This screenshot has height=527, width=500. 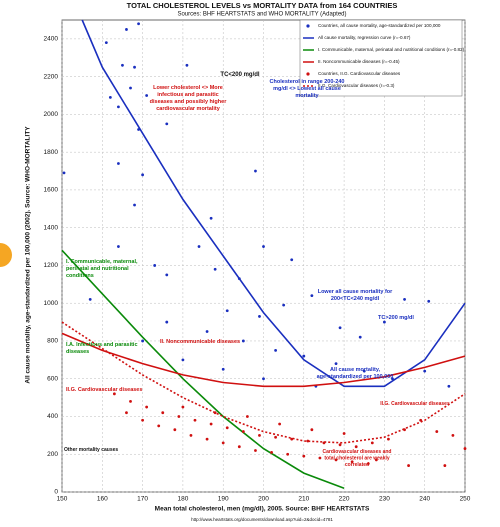 What do you see at coordinates (51, 303) in the screenshot?
I see `y-tick-label: 1000` at bounding box center [51, 303].